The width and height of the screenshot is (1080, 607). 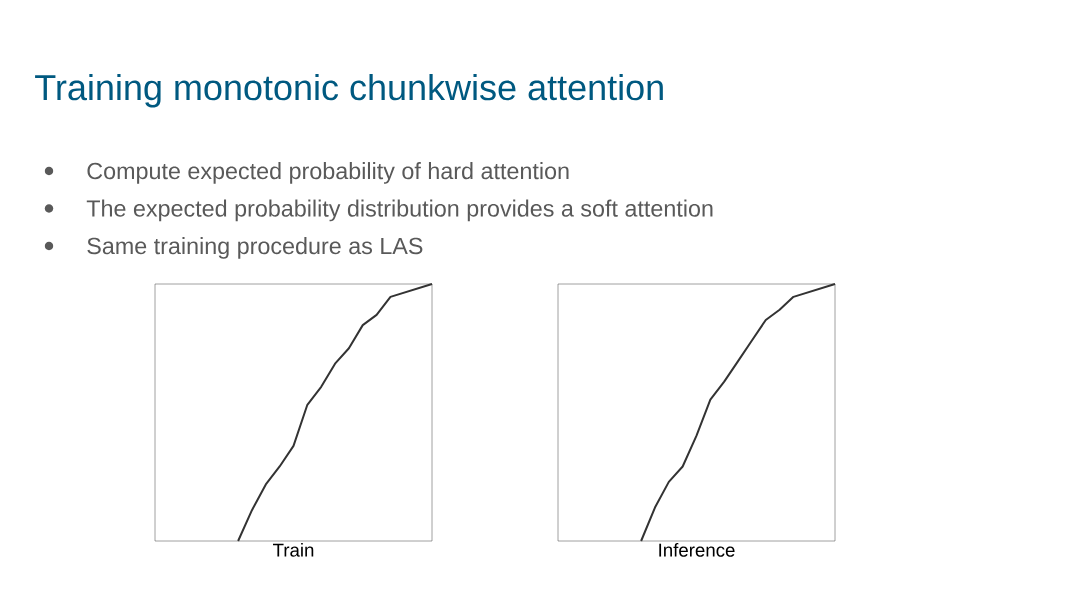 I want to click on x-axis-title: Inference, so click(x=697, y=550).